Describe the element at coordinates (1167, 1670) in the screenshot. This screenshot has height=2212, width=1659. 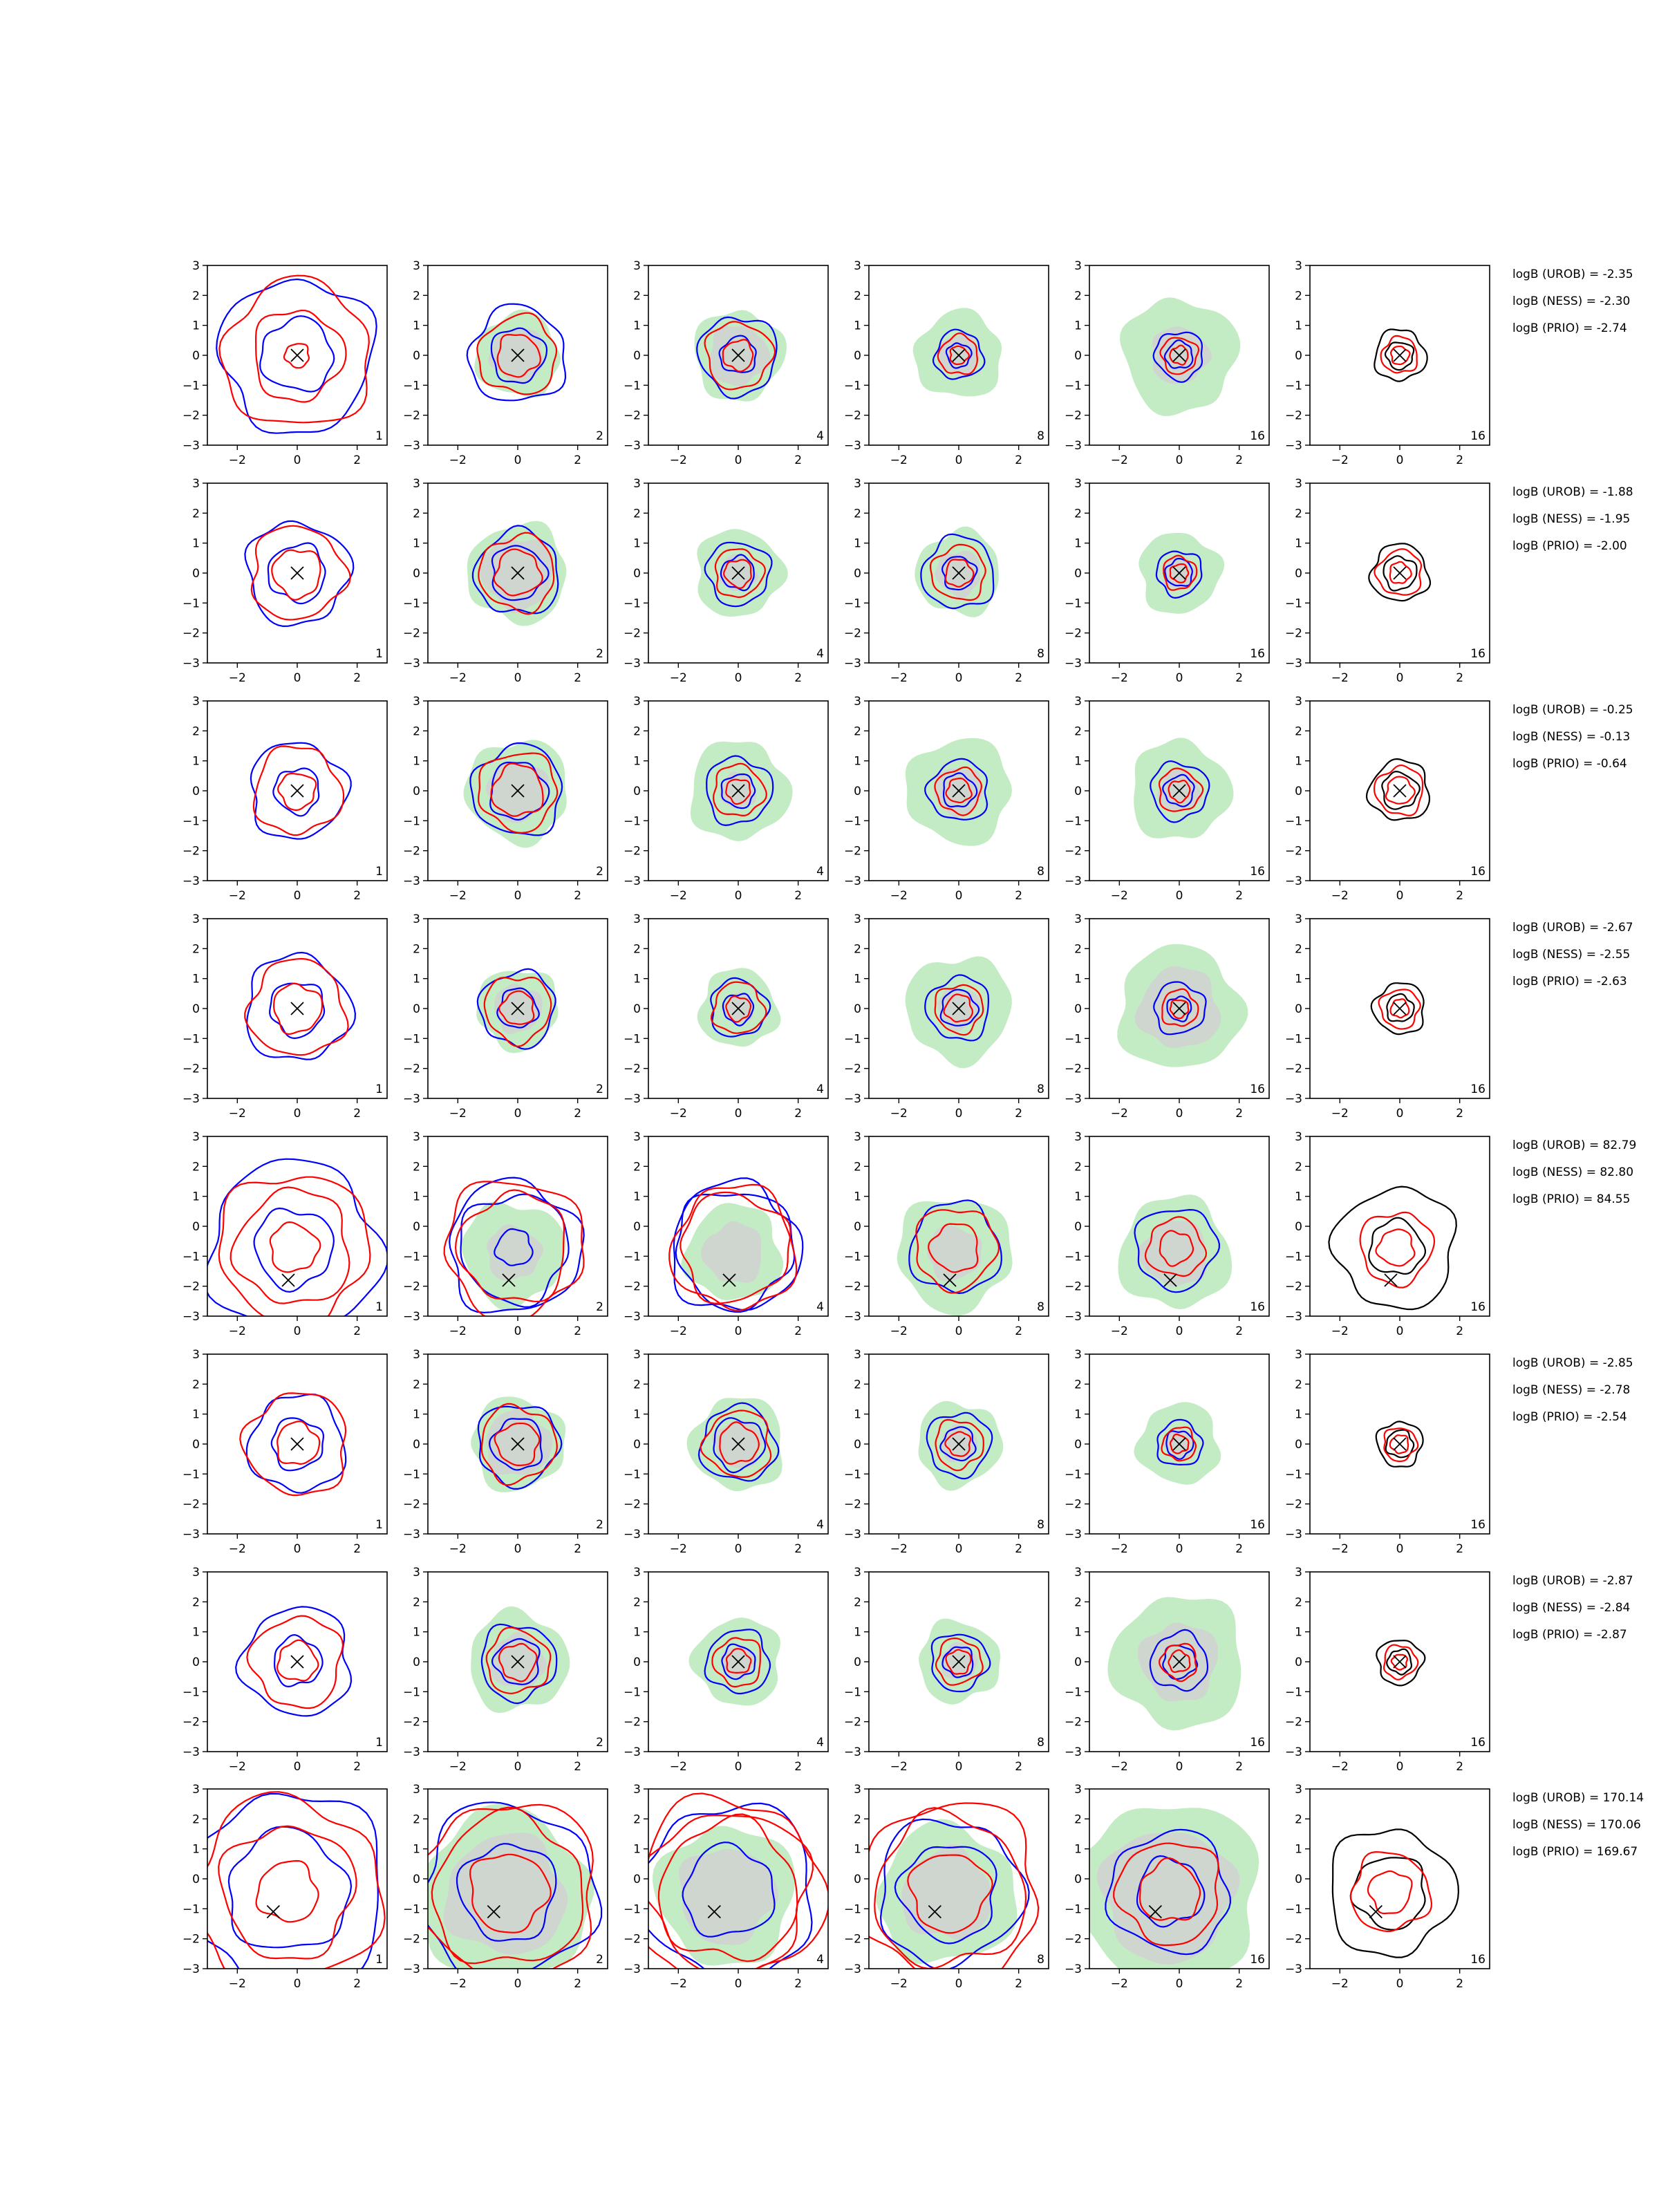
I see `panel-r7-c5: −2 0 2 3 2 1 0 −1 −2 −3 16` at that location.